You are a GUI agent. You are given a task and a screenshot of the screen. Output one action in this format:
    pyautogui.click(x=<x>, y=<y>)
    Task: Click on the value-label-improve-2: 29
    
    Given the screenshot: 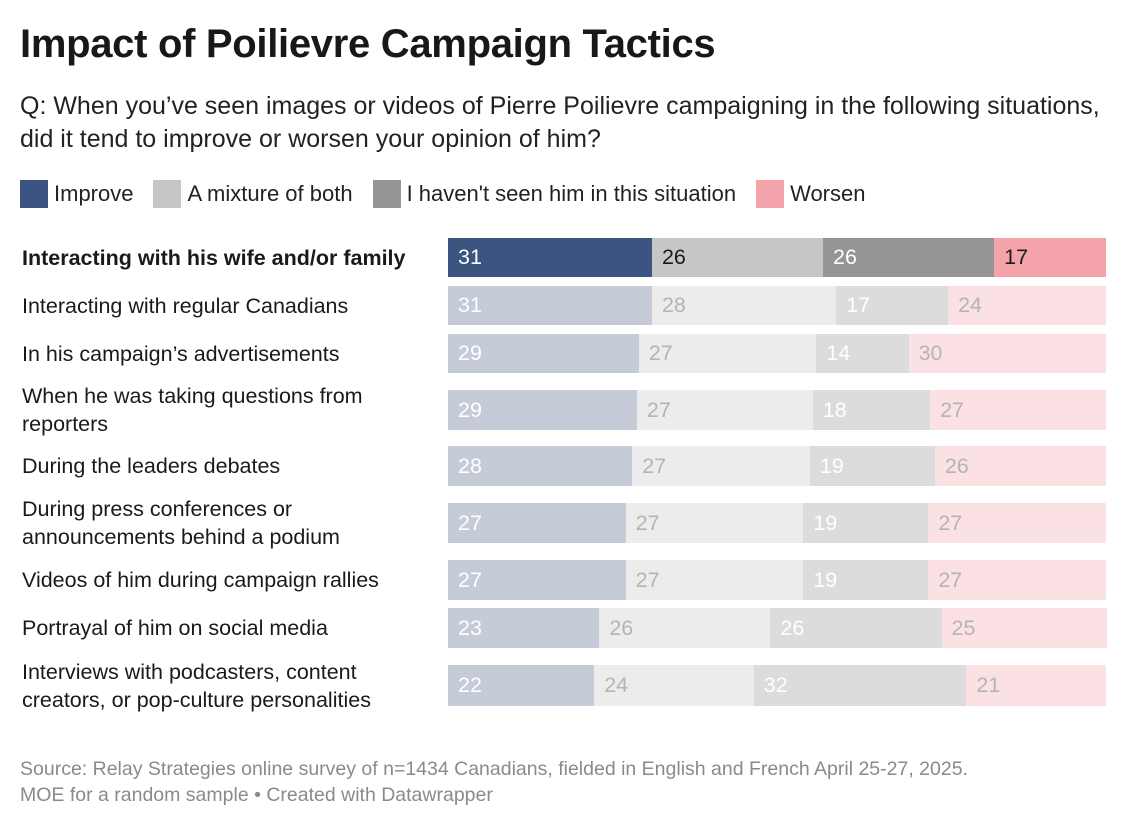 What is the action you would take?
    pyautogui.click(x=470, y=353)
    